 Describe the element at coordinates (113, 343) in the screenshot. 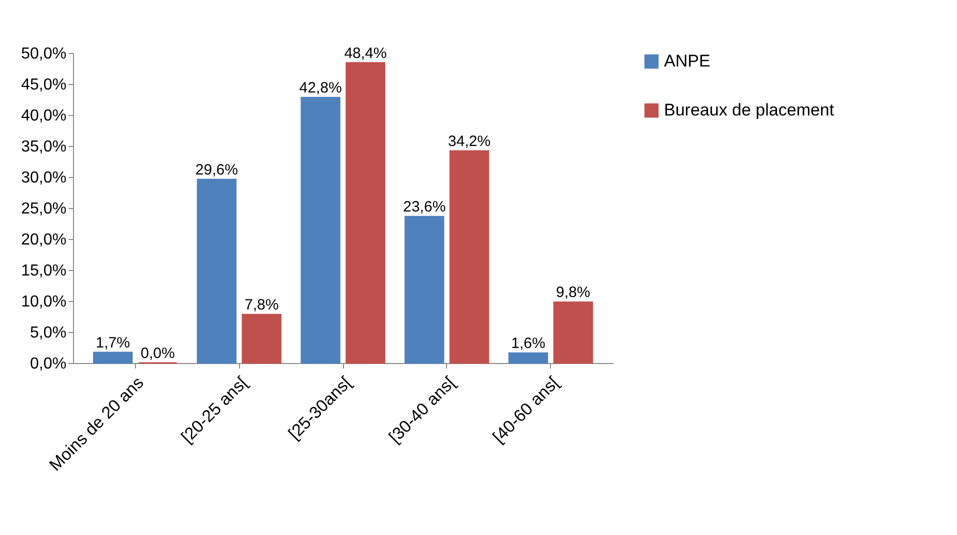

I see `data-label: 1,7%` at that location.